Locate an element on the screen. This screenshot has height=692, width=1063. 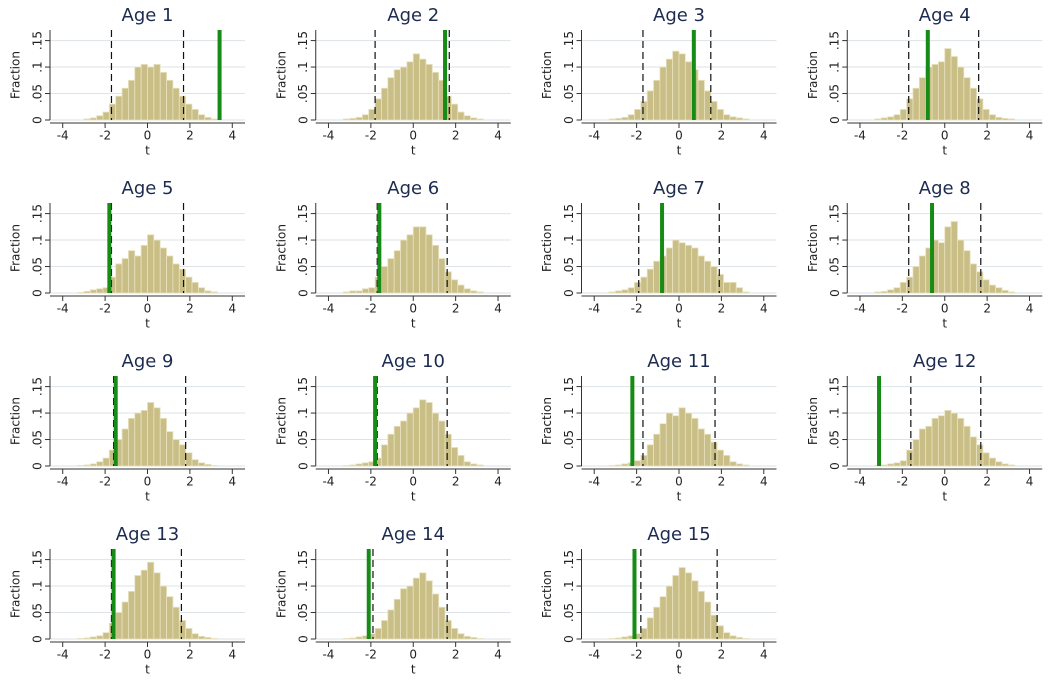
x-tick-label: 4 is located at coordinates (764, 309).